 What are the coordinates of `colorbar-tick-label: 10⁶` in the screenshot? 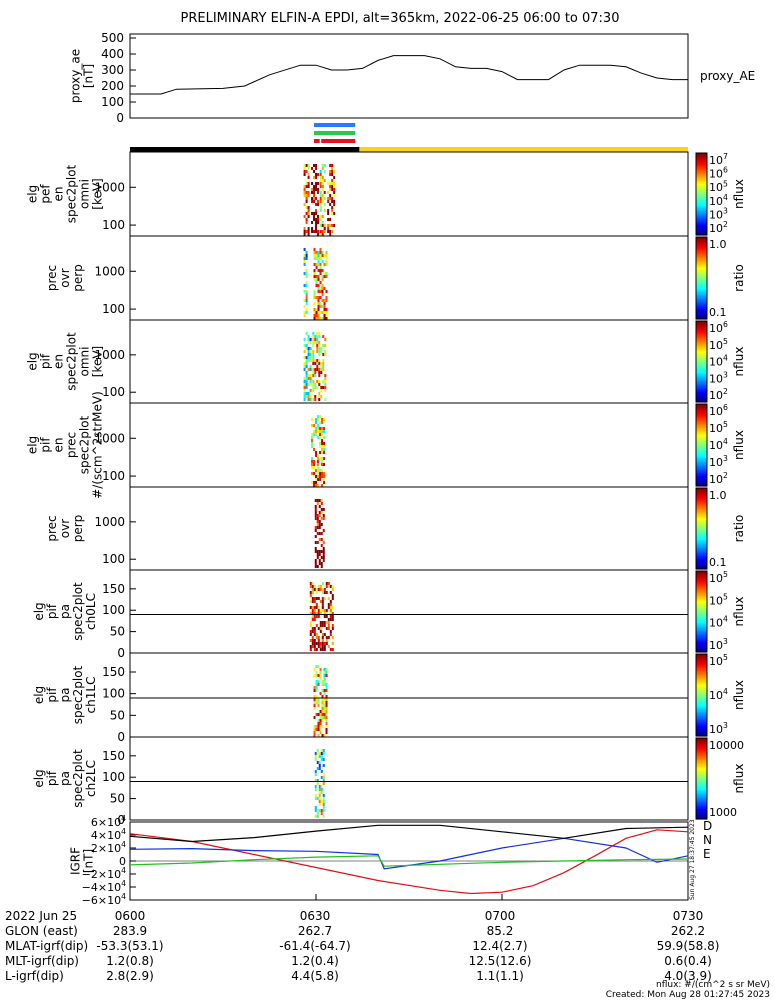 It's located at (718, 173).